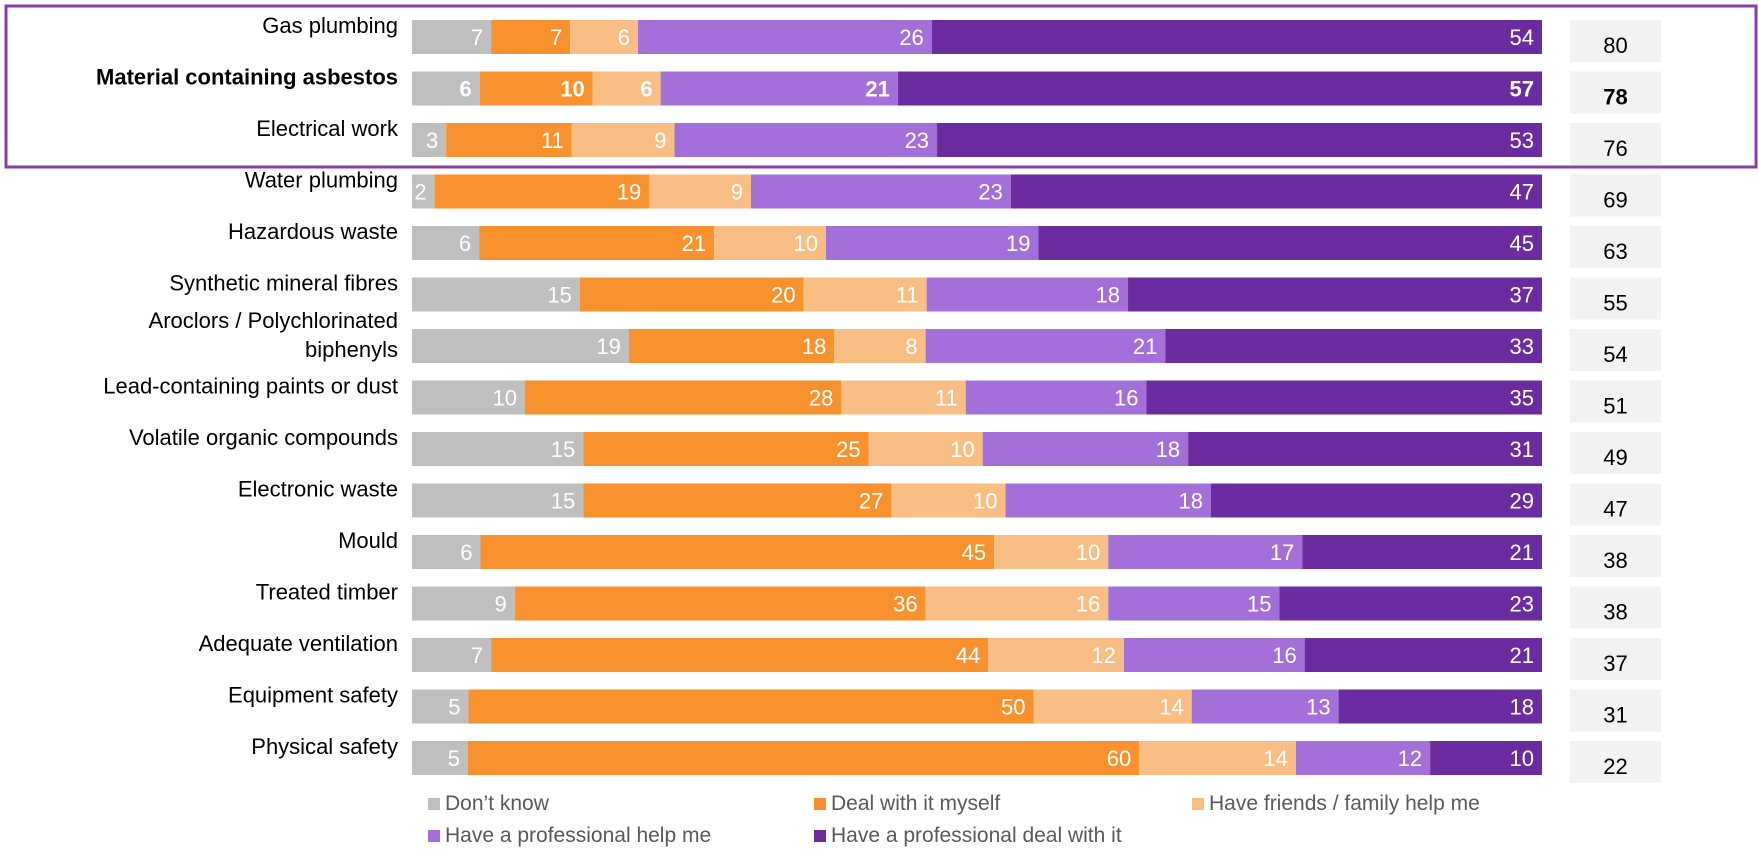  Describe the element at coordinates (1103, 655) in the screenshot. I see `data-label-adequate-ventilation-have-friends-family-help-me: 12` at that location.